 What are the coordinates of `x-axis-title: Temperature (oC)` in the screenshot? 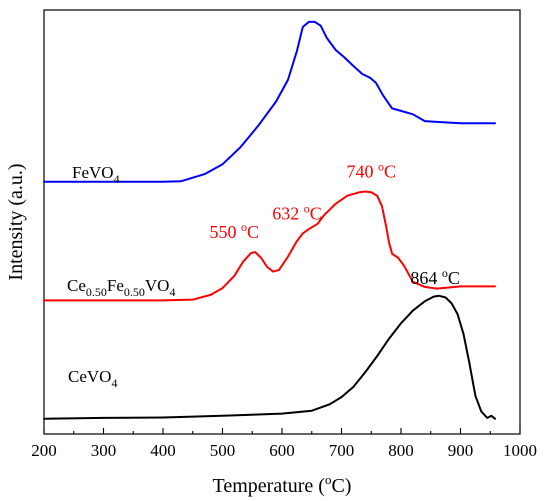 It's located at (282, 484).